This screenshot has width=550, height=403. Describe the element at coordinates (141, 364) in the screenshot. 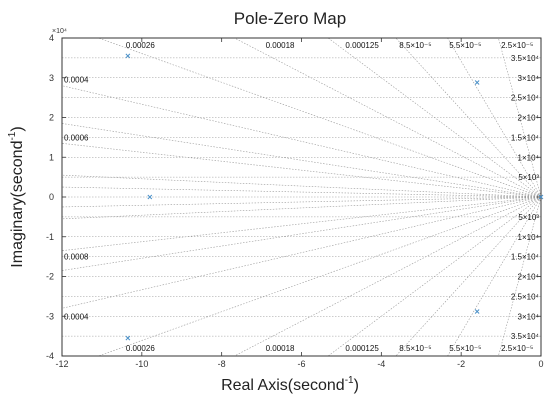

I see `x-tick-label: -10` at that location.